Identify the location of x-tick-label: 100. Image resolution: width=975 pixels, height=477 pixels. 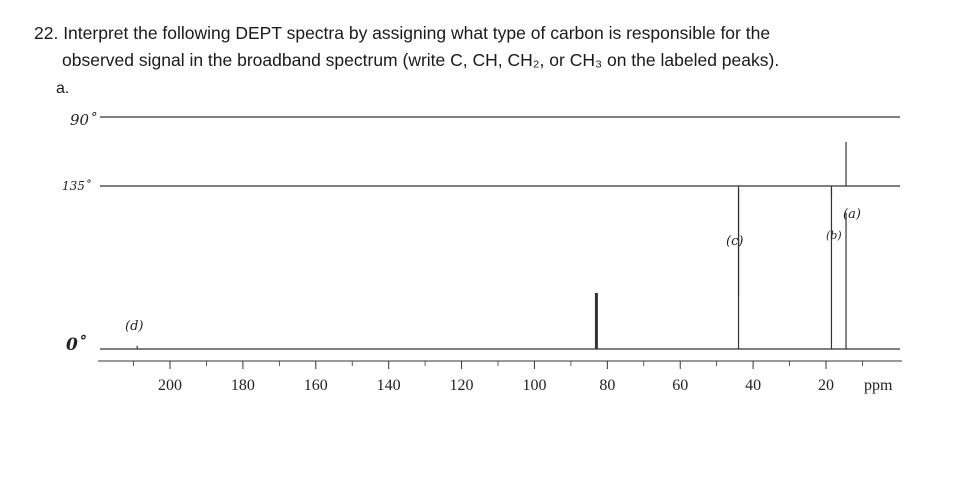
(534, 385).